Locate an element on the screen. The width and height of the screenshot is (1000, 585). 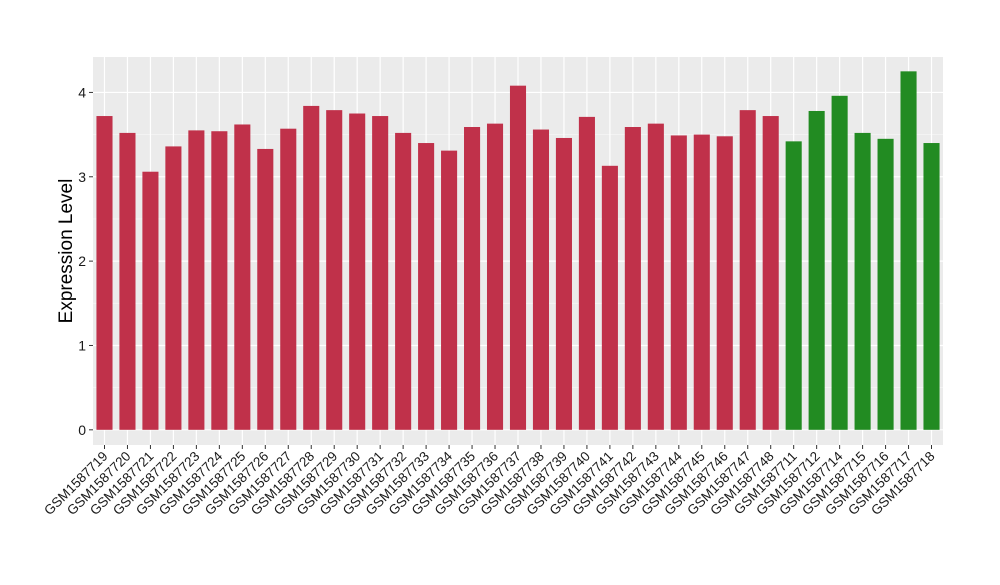
y-tick-label: 2 is located at coordinates (82, 261).